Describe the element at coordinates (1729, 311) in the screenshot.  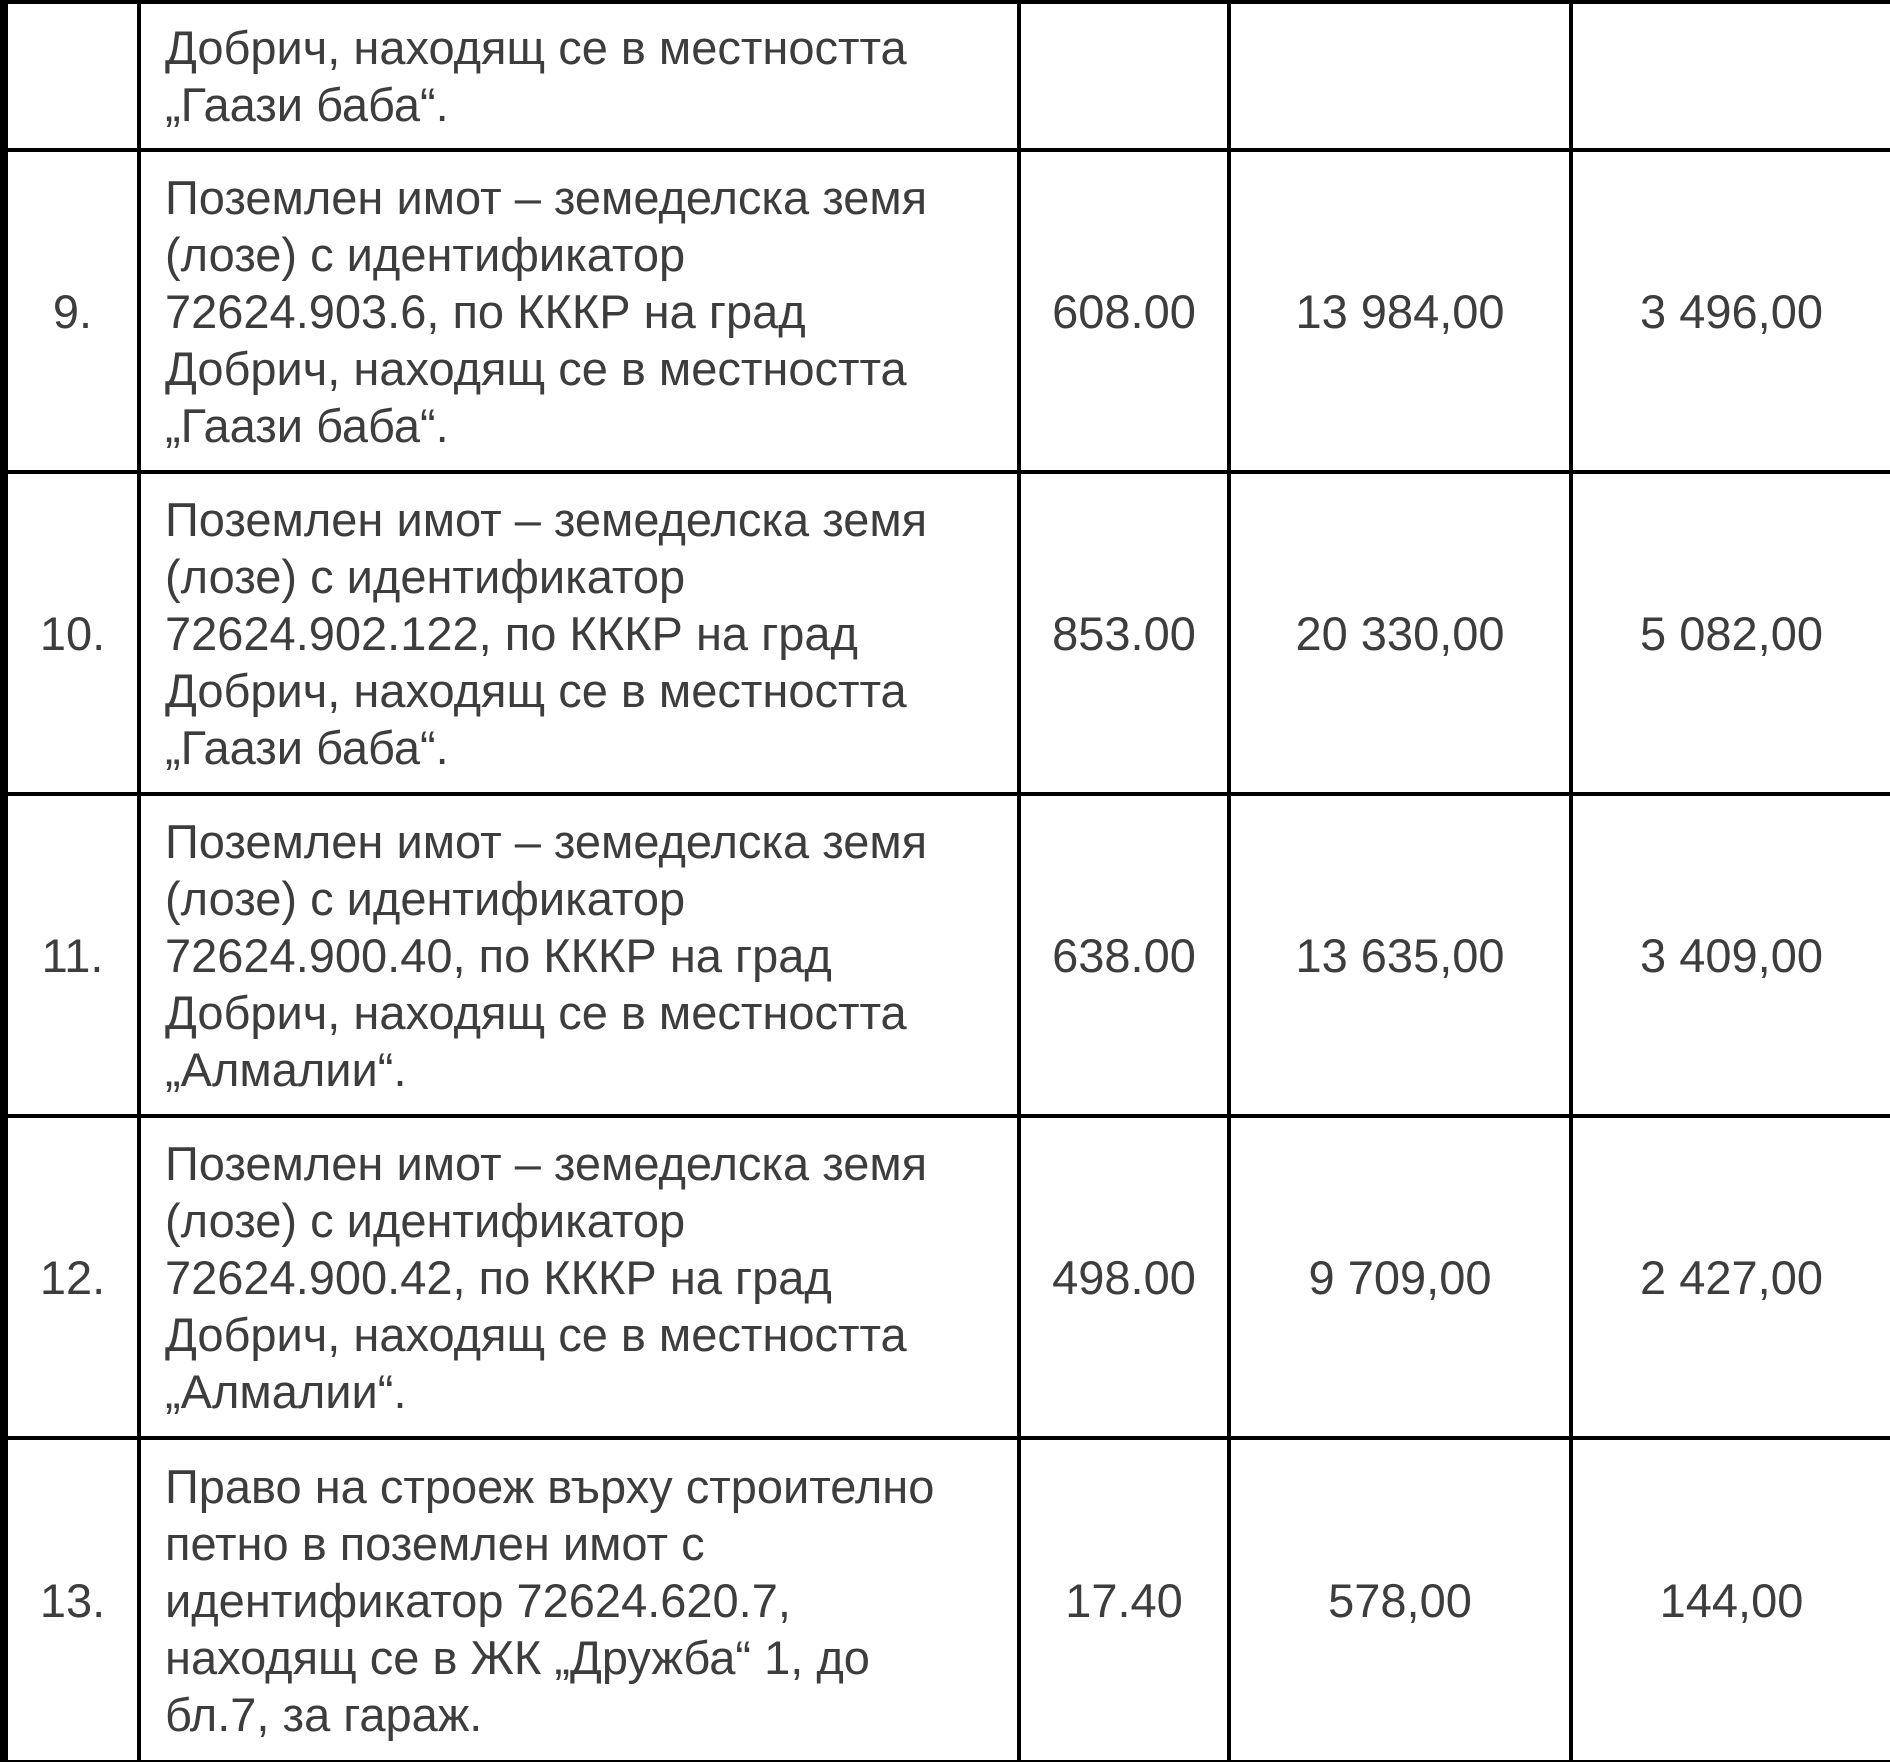
I see `amount-cell-2: 3 496,00` at that location.